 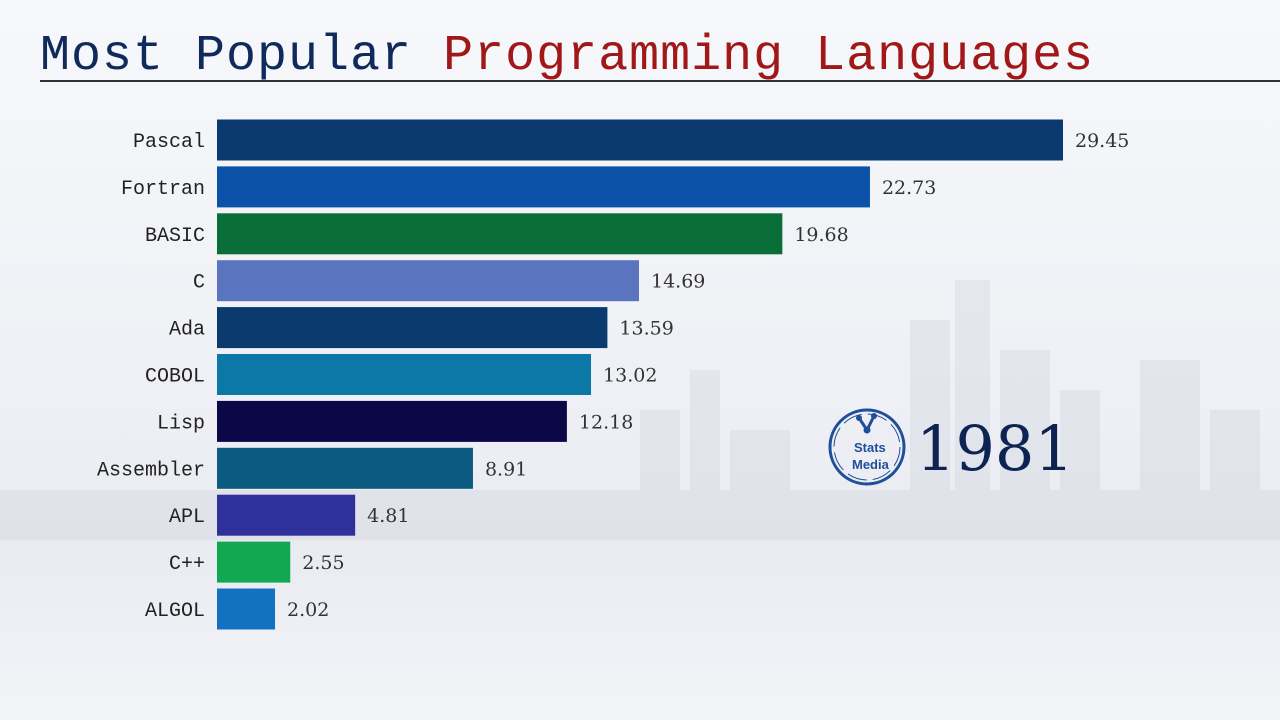 I want to click on category-label: C++, so click(x=187, y=564).